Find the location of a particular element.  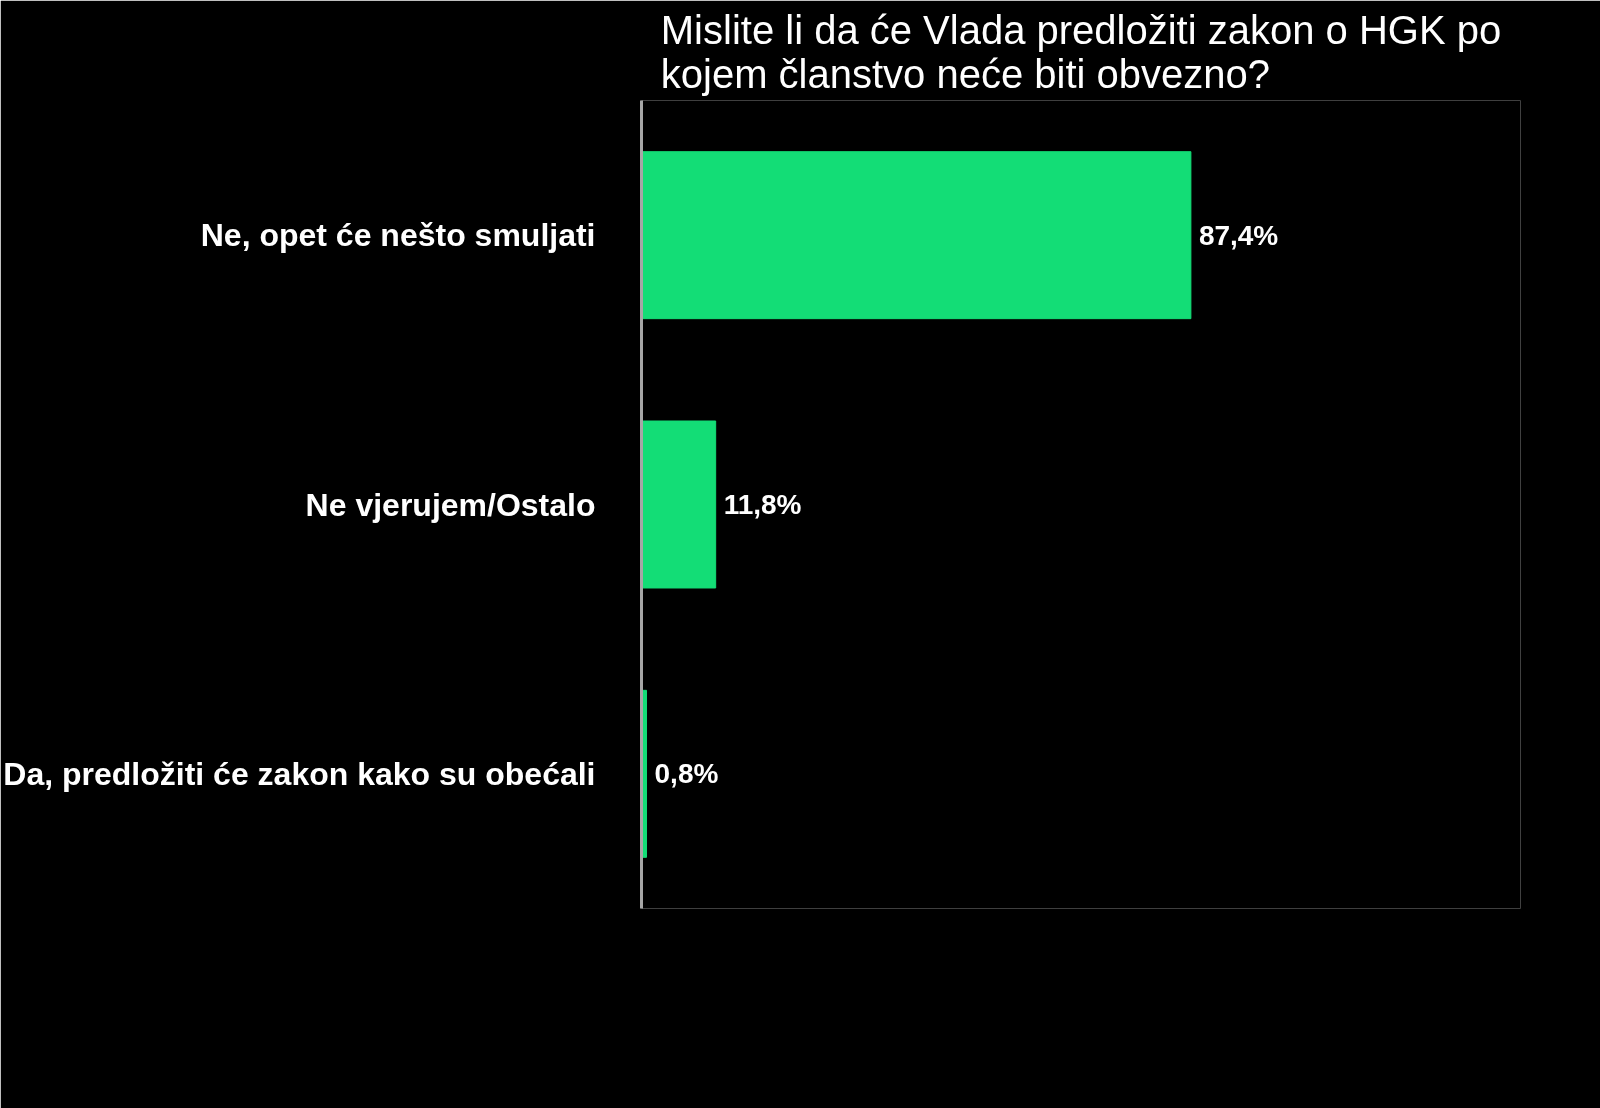

chart-title: Mislite li da će Vlada predložiti zakon o HGK po kojem članstvo neće biti obvezno? is located at coordinates (1081, 51).